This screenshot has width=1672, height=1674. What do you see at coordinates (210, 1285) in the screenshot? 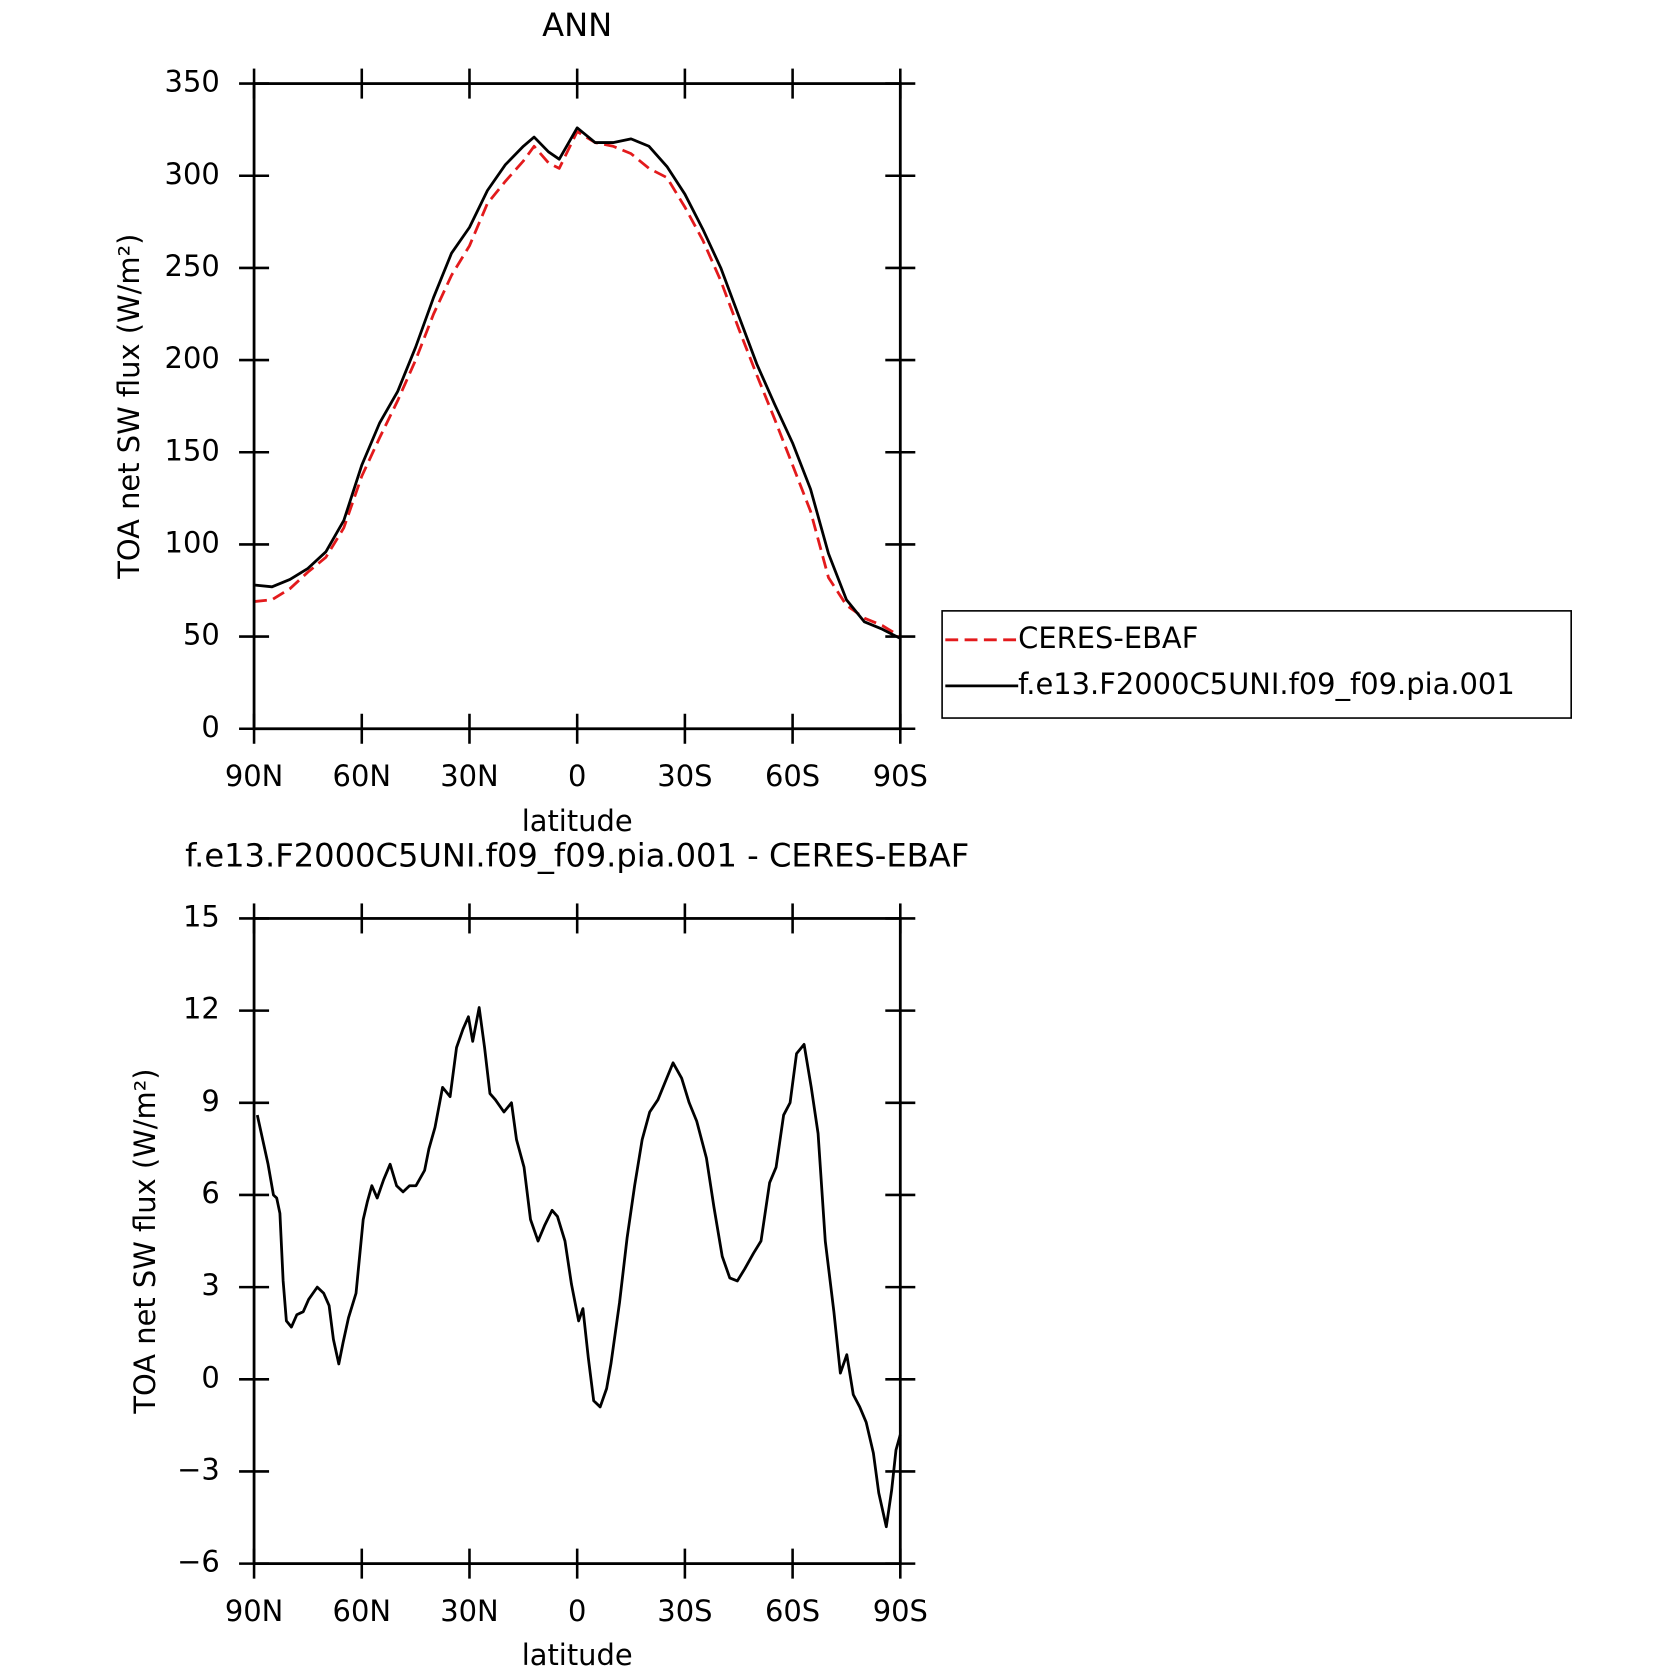
I see `y-tick-label: 3` at bounding box center [210, 1285].